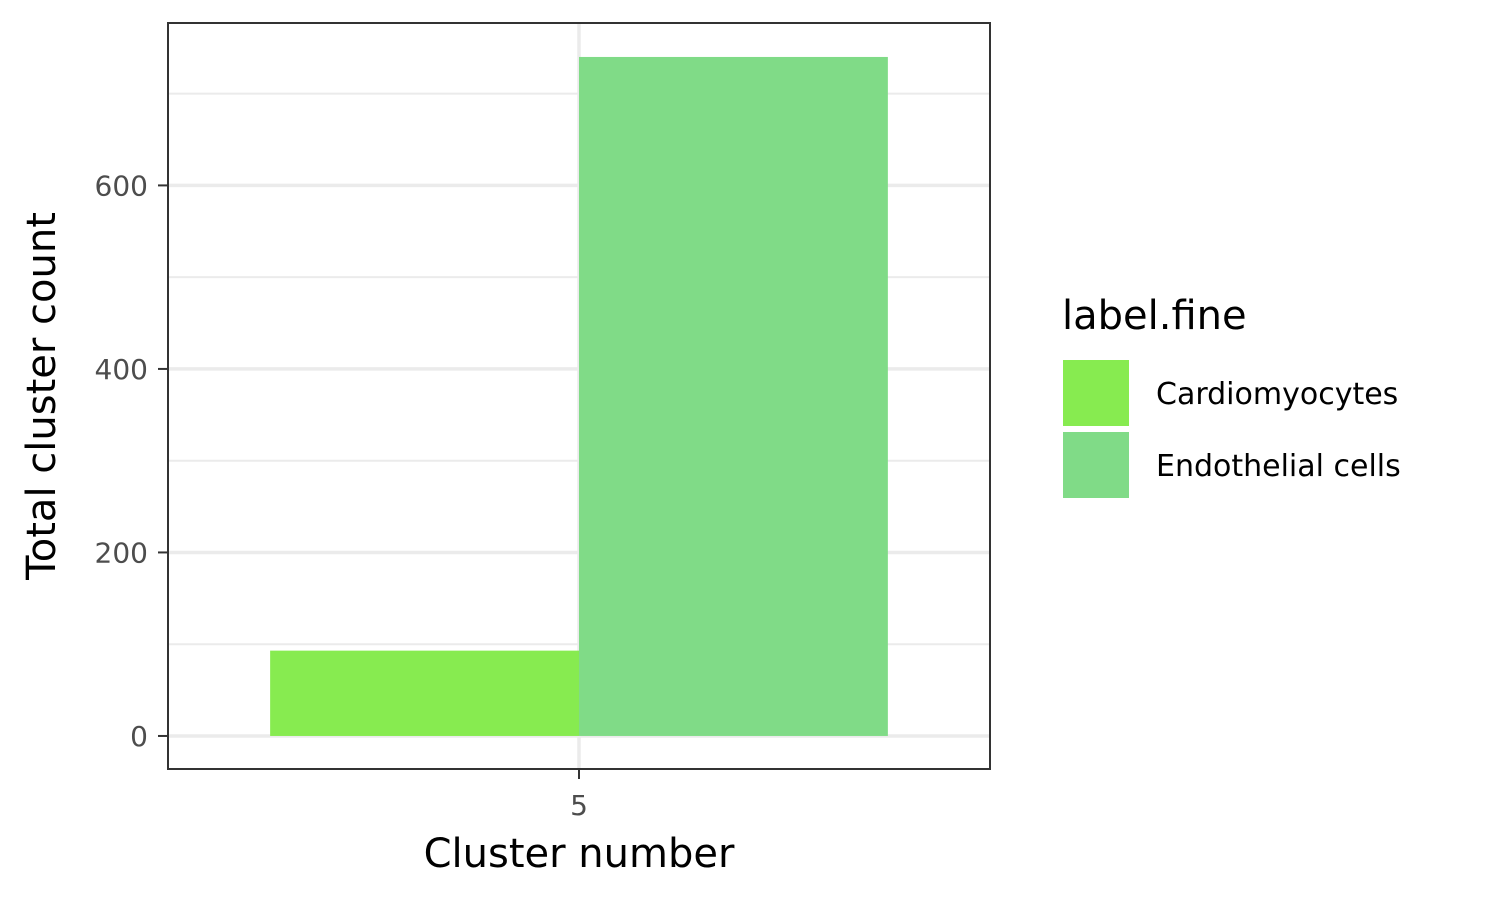  I want to click on y-tick-label: 400, so click(121, 369).